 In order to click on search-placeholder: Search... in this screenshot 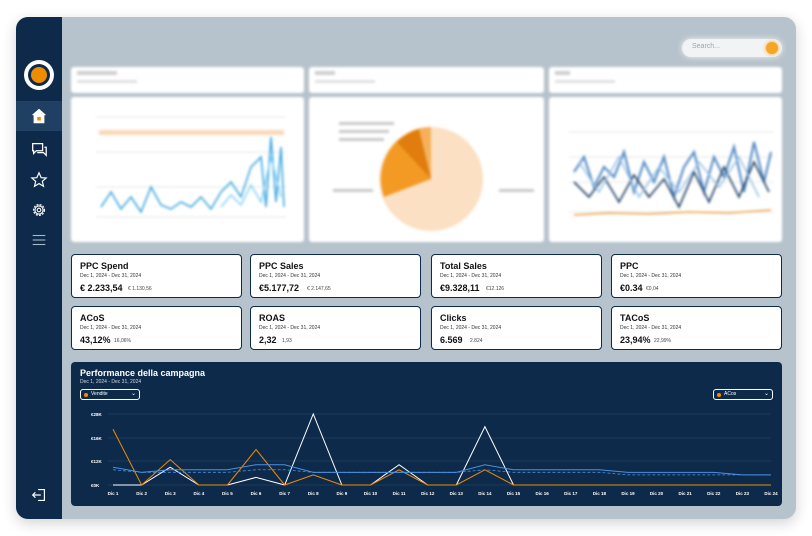, I will do `click(706, 46)`.